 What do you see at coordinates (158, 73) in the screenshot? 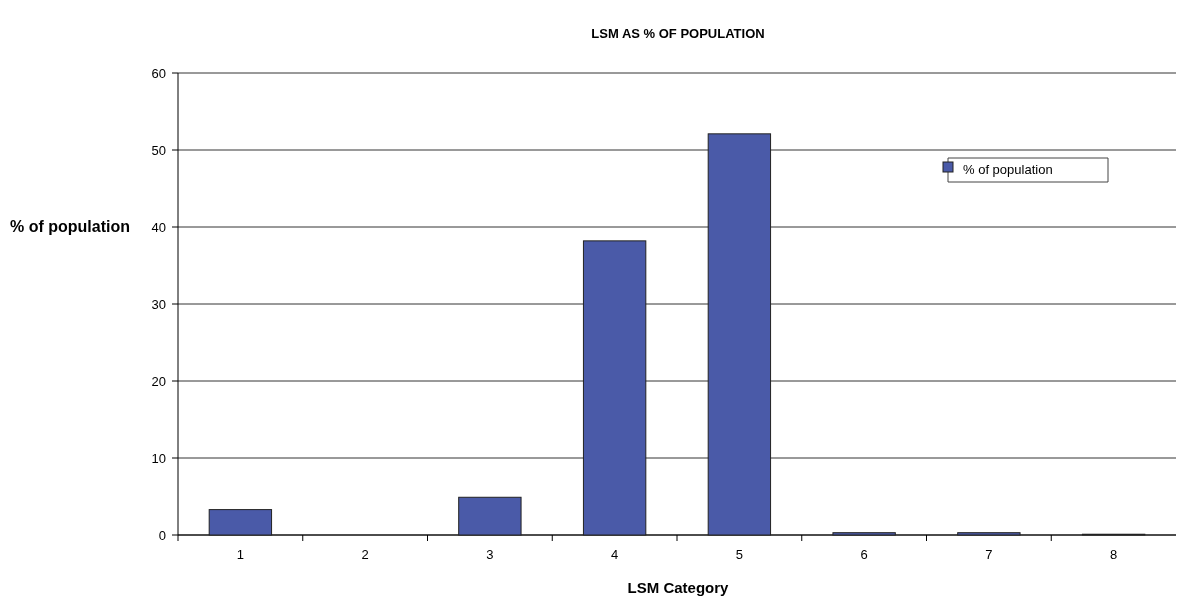
I see `y-tick-label: 60` at bounding box center [158, 73].